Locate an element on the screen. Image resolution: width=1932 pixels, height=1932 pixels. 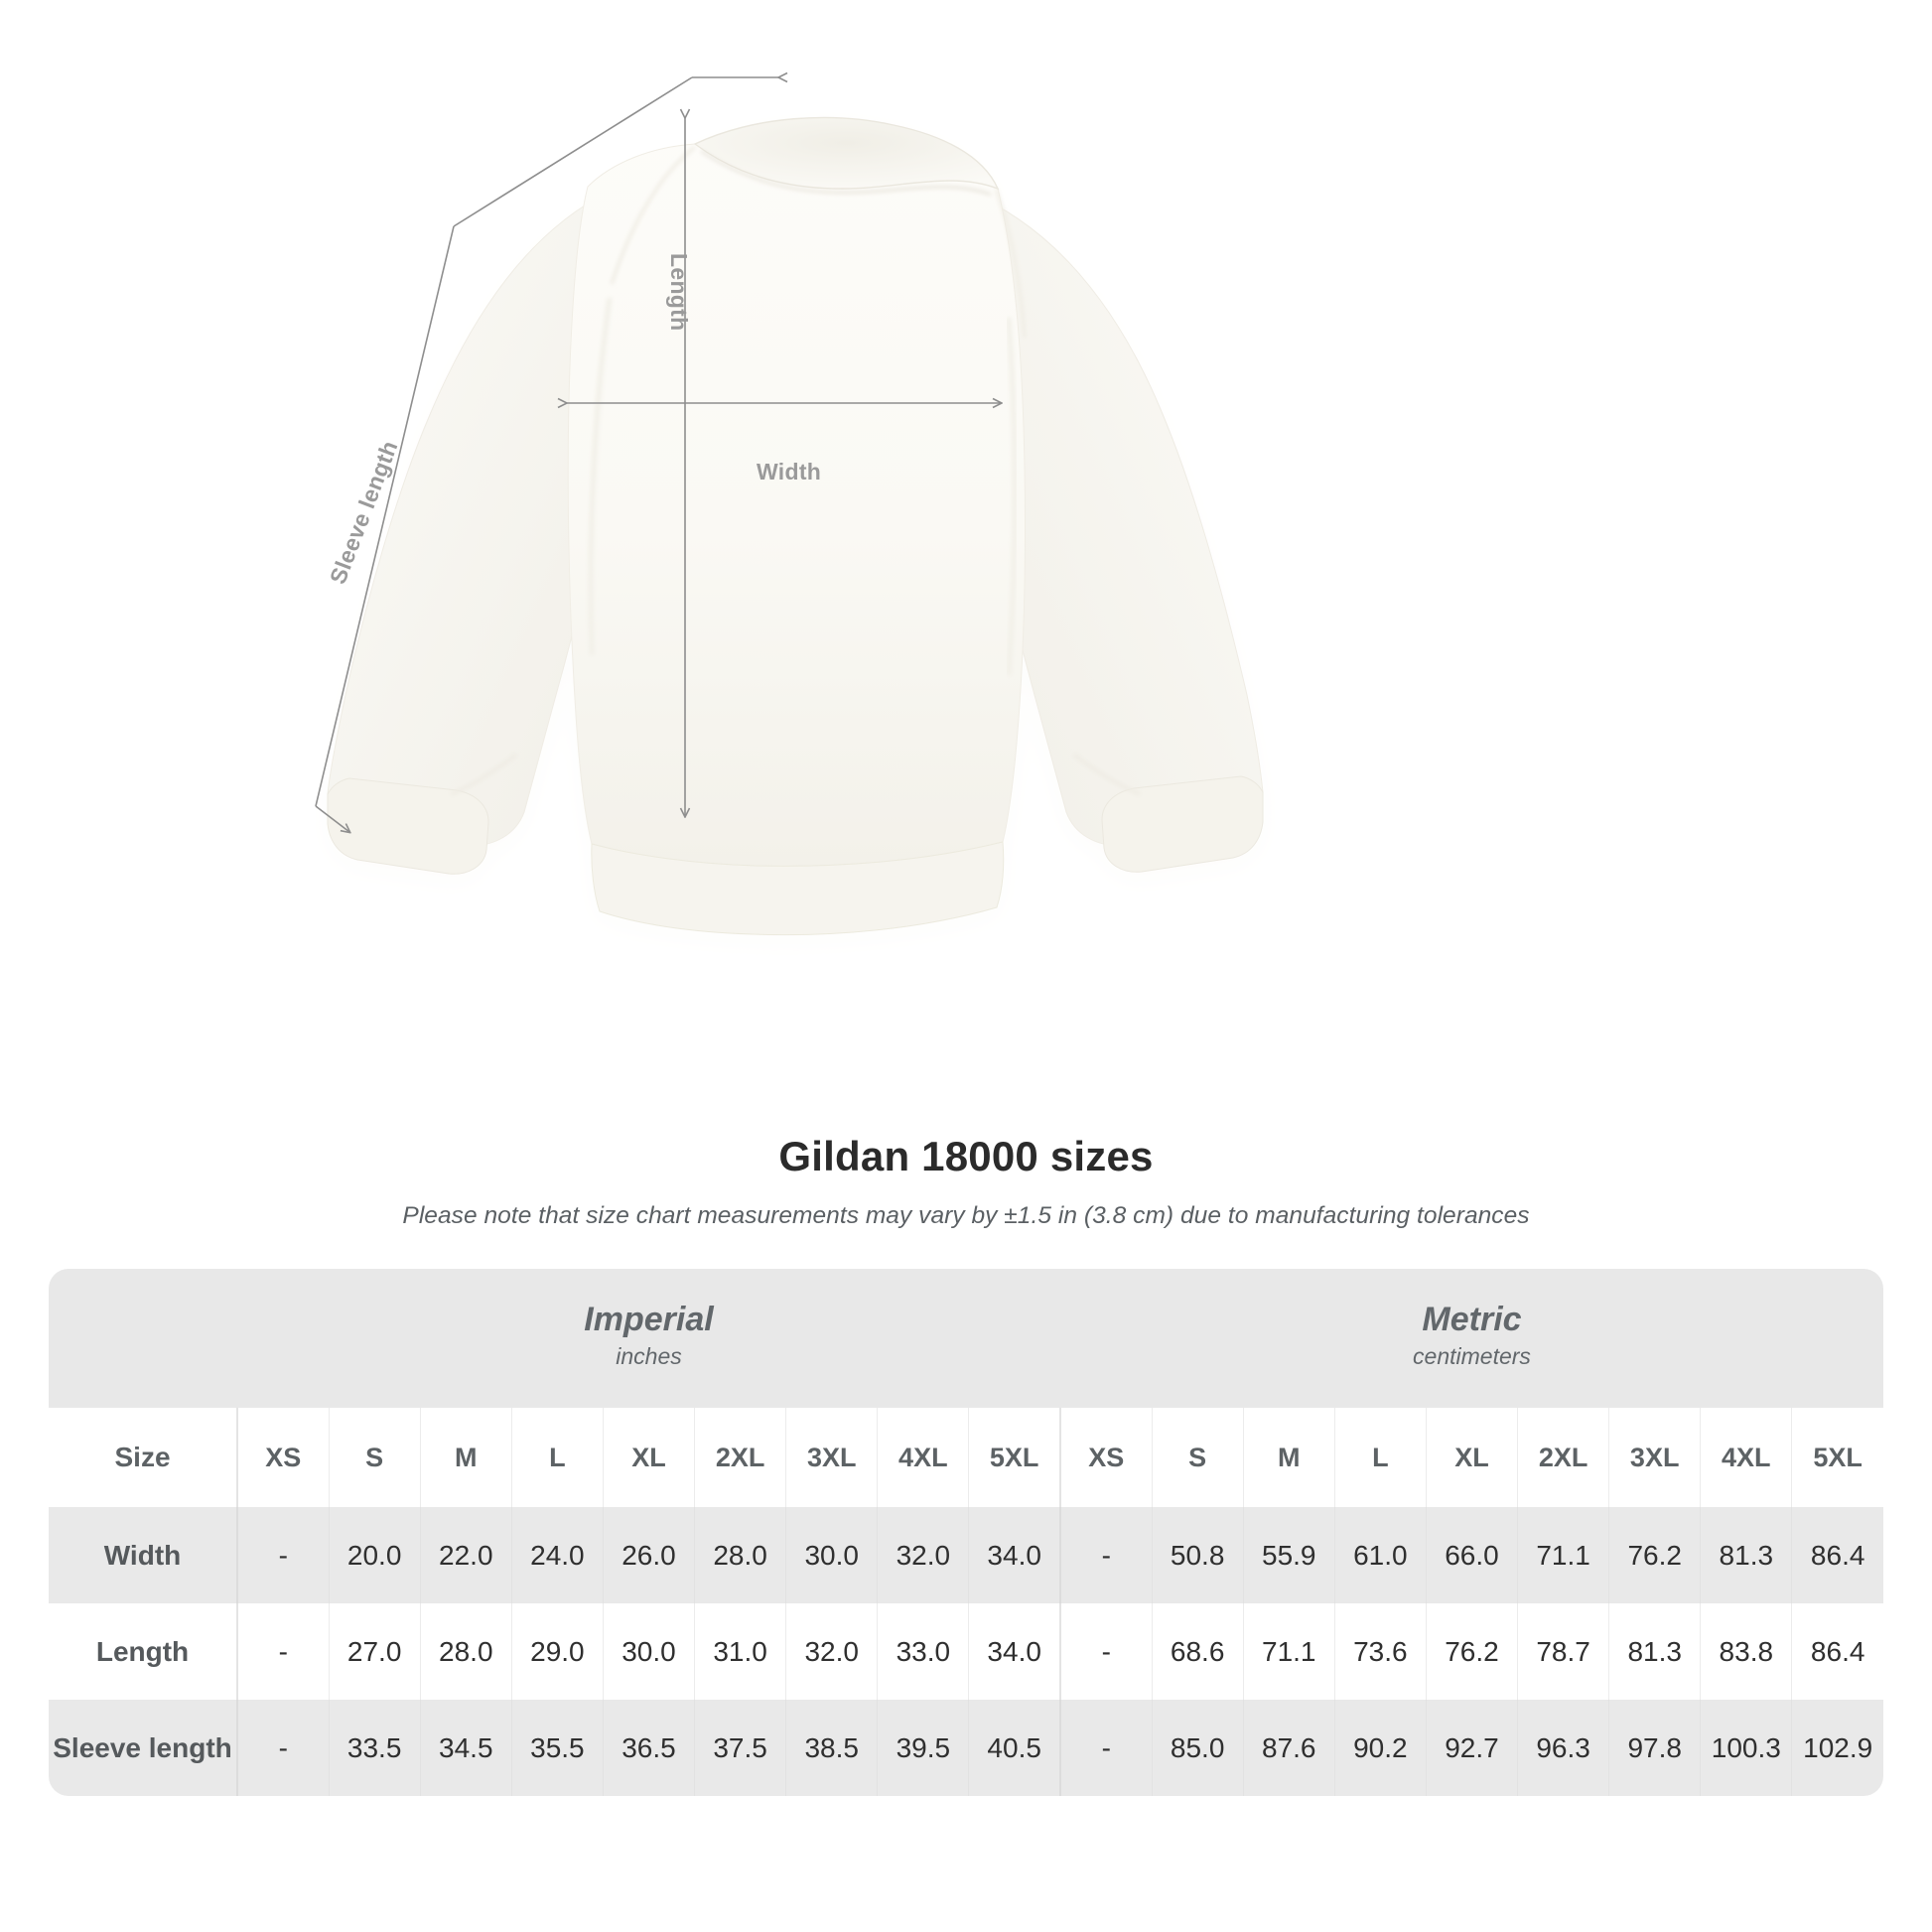
cell-imperial-S-sleeve-length: 33.5 is located at coordinates (375, 1748).